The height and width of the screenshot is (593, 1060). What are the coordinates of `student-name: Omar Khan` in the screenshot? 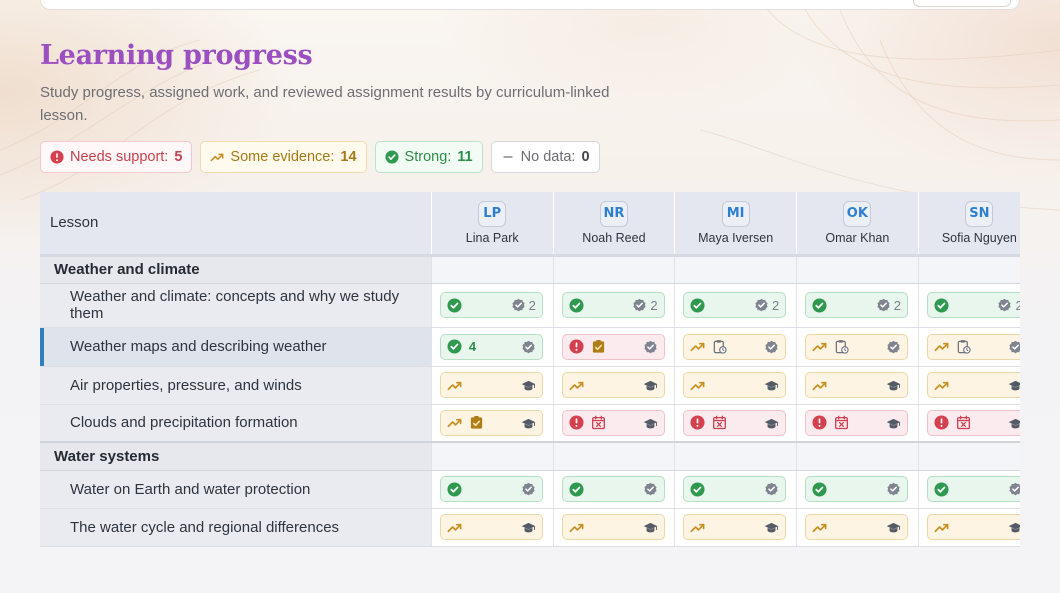 It's located at (857, 237).